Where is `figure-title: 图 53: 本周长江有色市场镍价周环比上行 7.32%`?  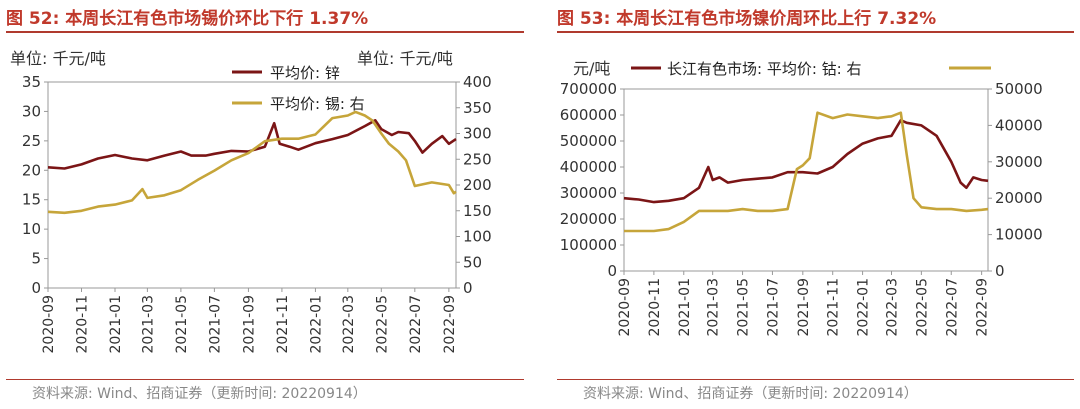 figure-title: 图 53: 本周长江有色市场镍价周环比上行 7.32% is located at coordinates (747, 19).